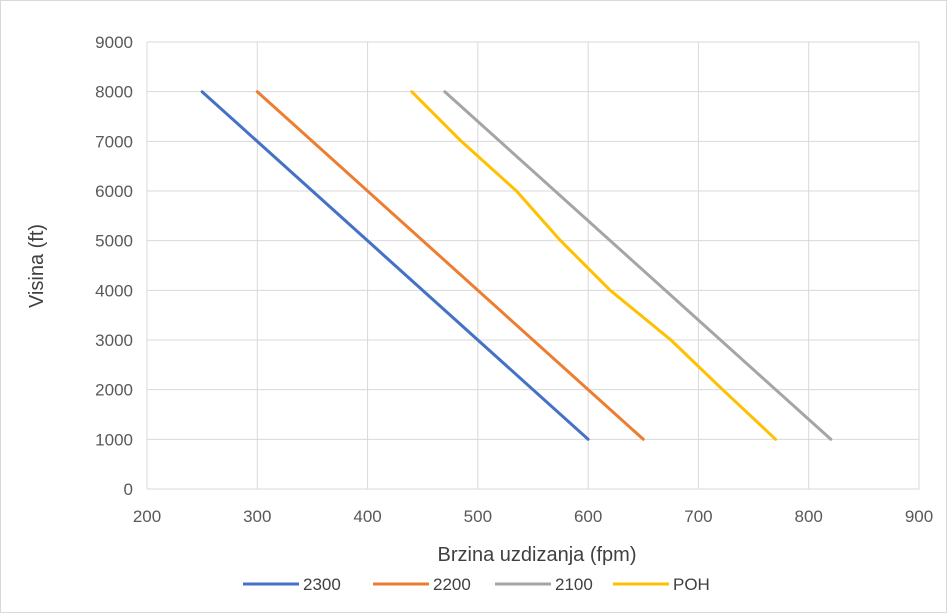 The width and height of the screenshot is (947, 614). Describe the element at coordinates (367, 516) in the screenshot. I see `x-tick-label: 400` at that location.